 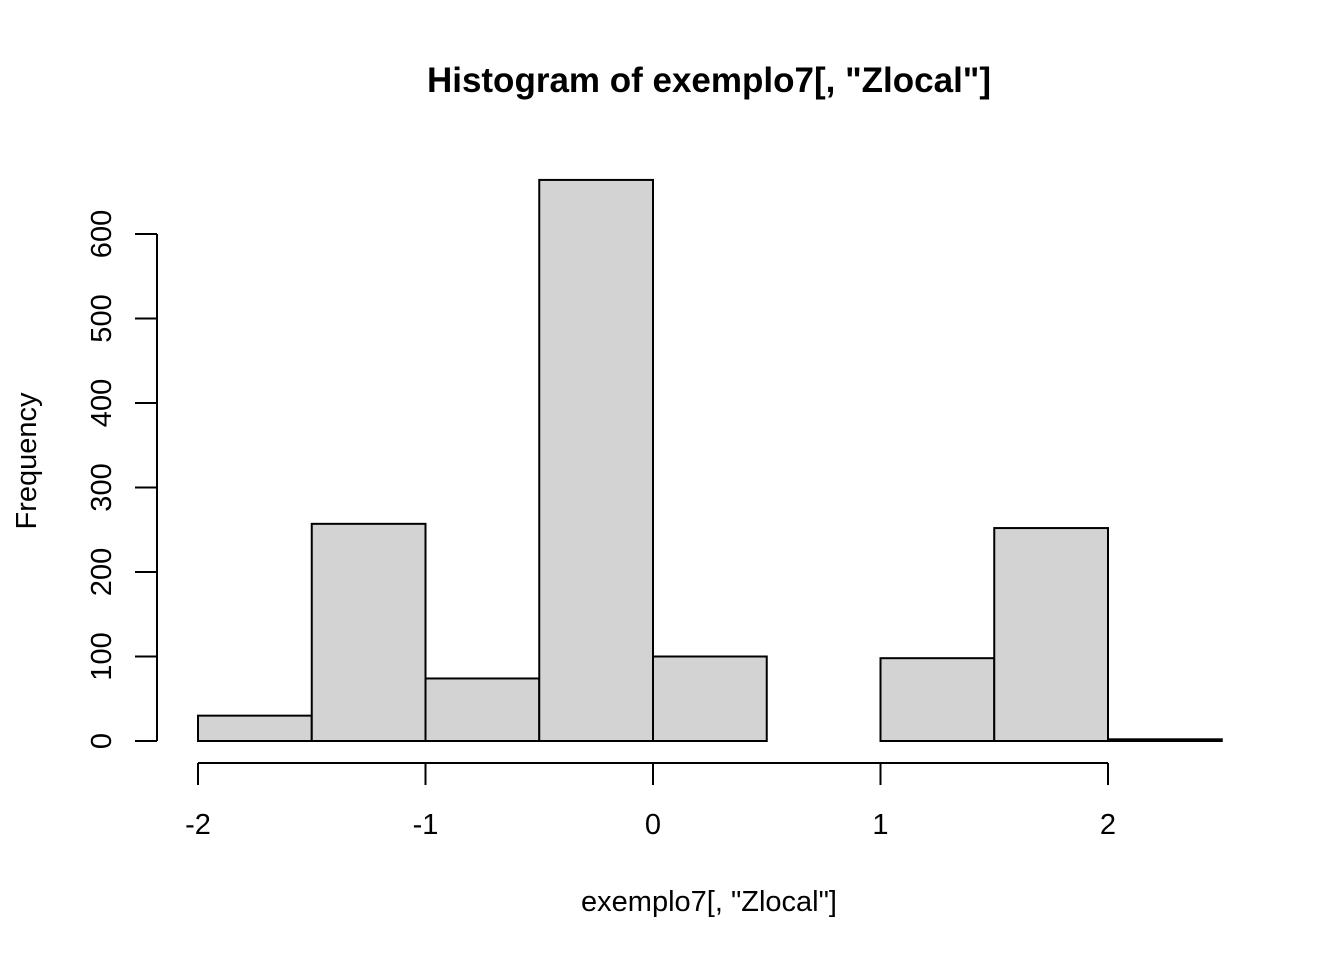 I want to click on y-tick-label: 200, so click(x=102, y=572).